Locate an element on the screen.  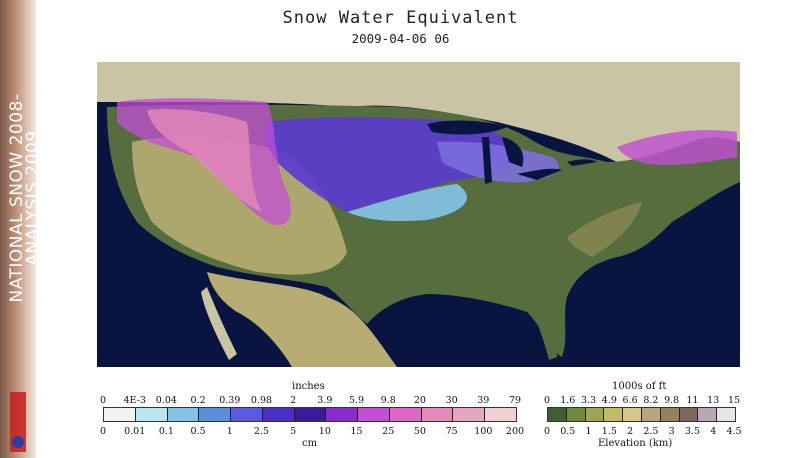
elev-ft-tick-label: 8.2 is located at coordinates (651, 400).